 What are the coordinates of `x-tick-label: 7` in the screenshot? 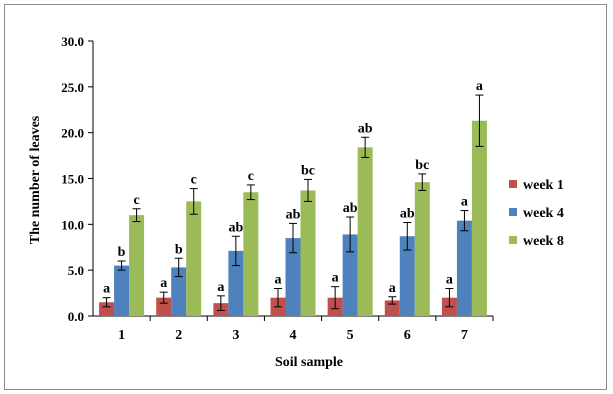 It's located at (464, 335).